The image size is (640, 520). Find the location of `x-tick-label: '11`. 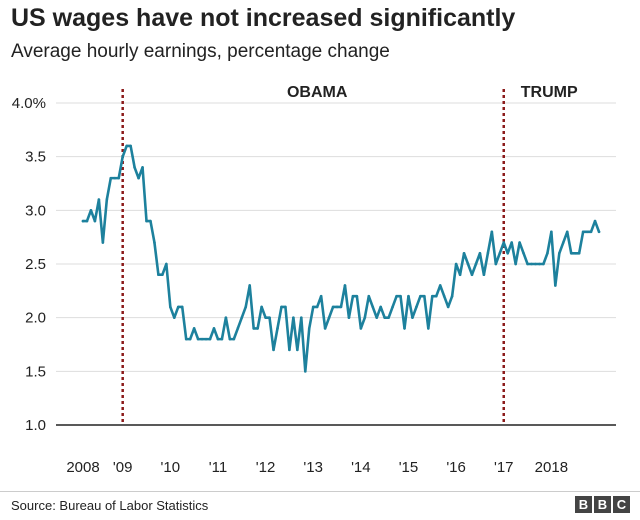

x-tick-label: '11 is located at coordinates (218, 467).